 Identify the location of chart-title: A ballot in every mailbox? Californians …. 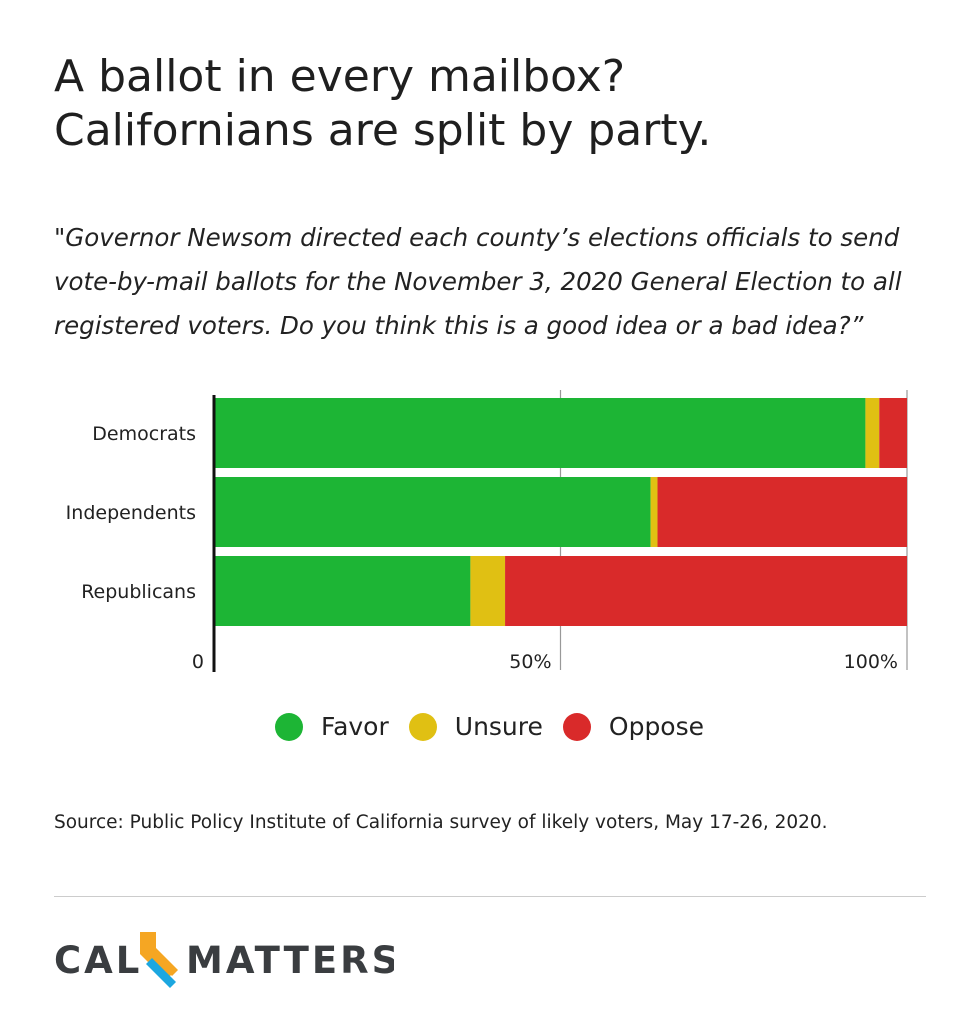
(494, 104).